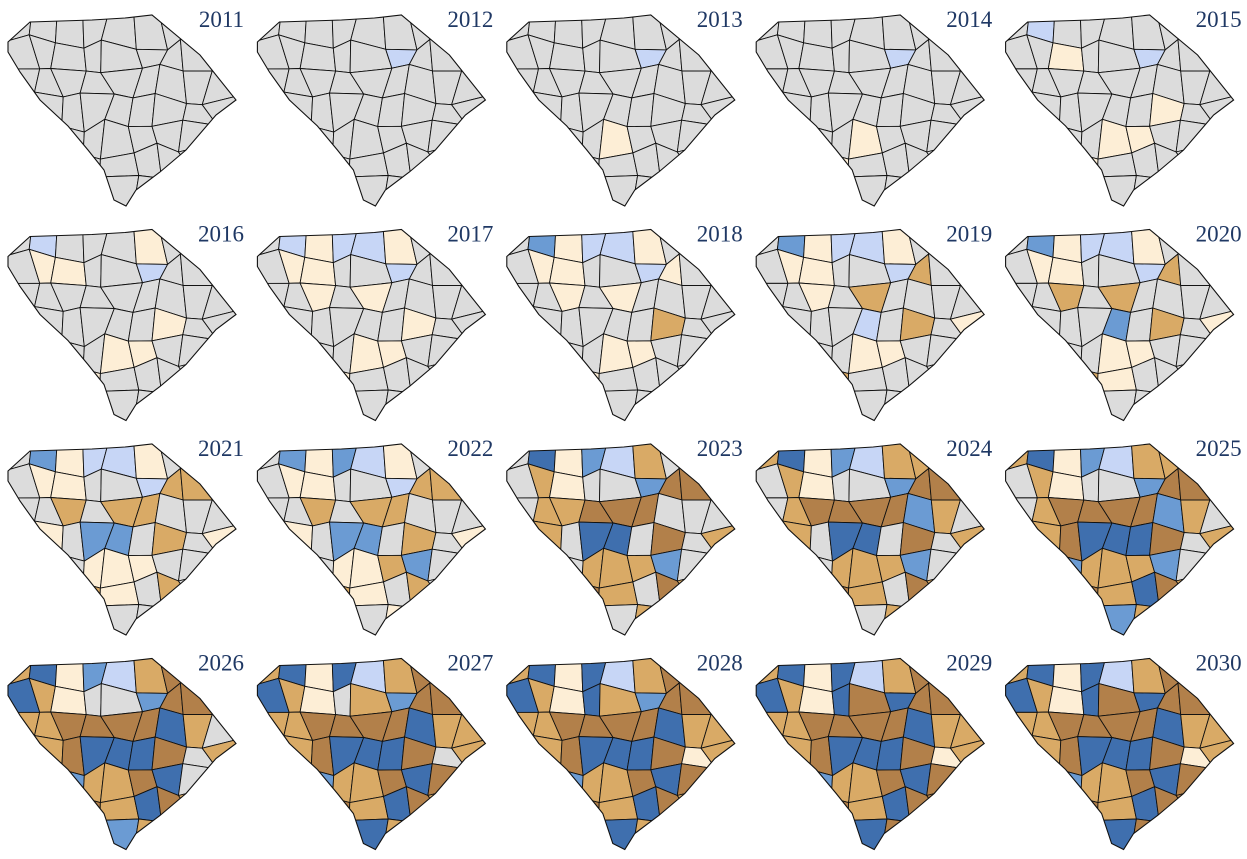  I want to click on map-panel: 2018, so click(624, 322).